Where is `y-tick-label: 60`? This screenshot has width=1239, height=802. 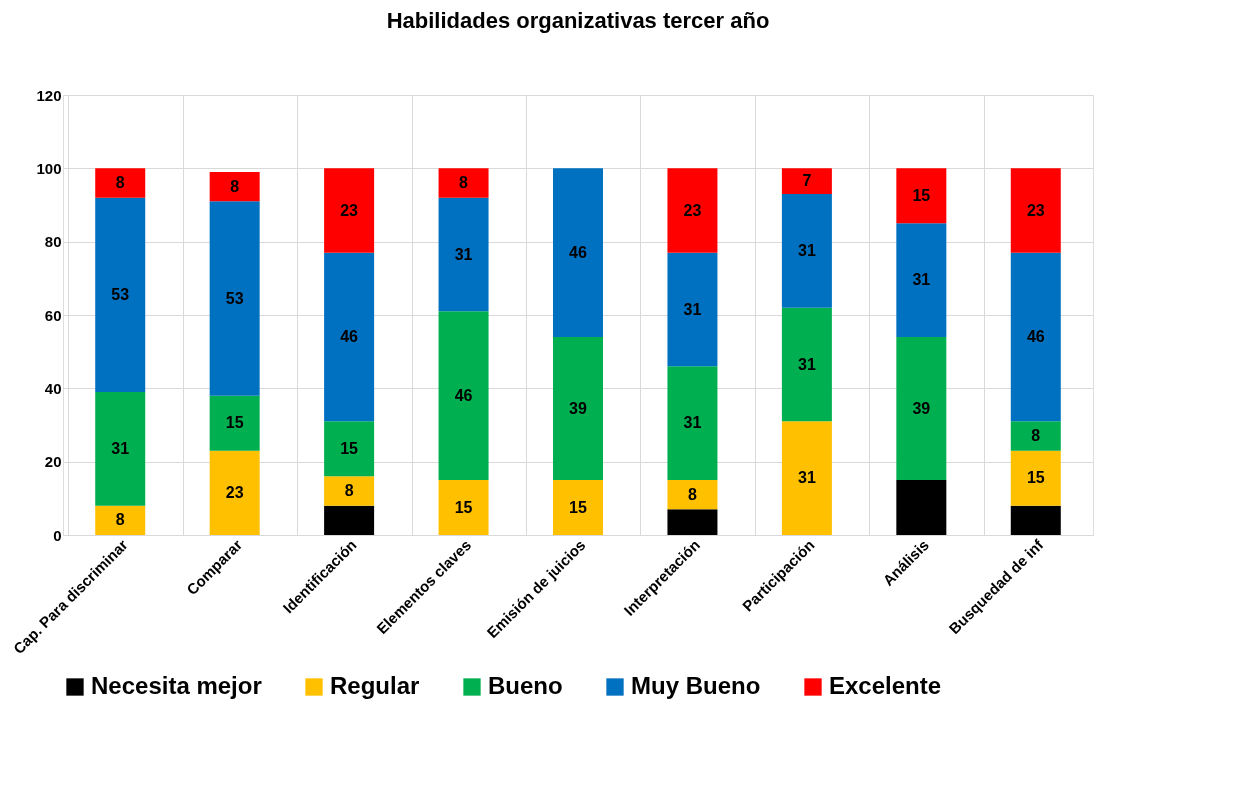 y-tick-label: 60 is located at coordinates (53, 315).